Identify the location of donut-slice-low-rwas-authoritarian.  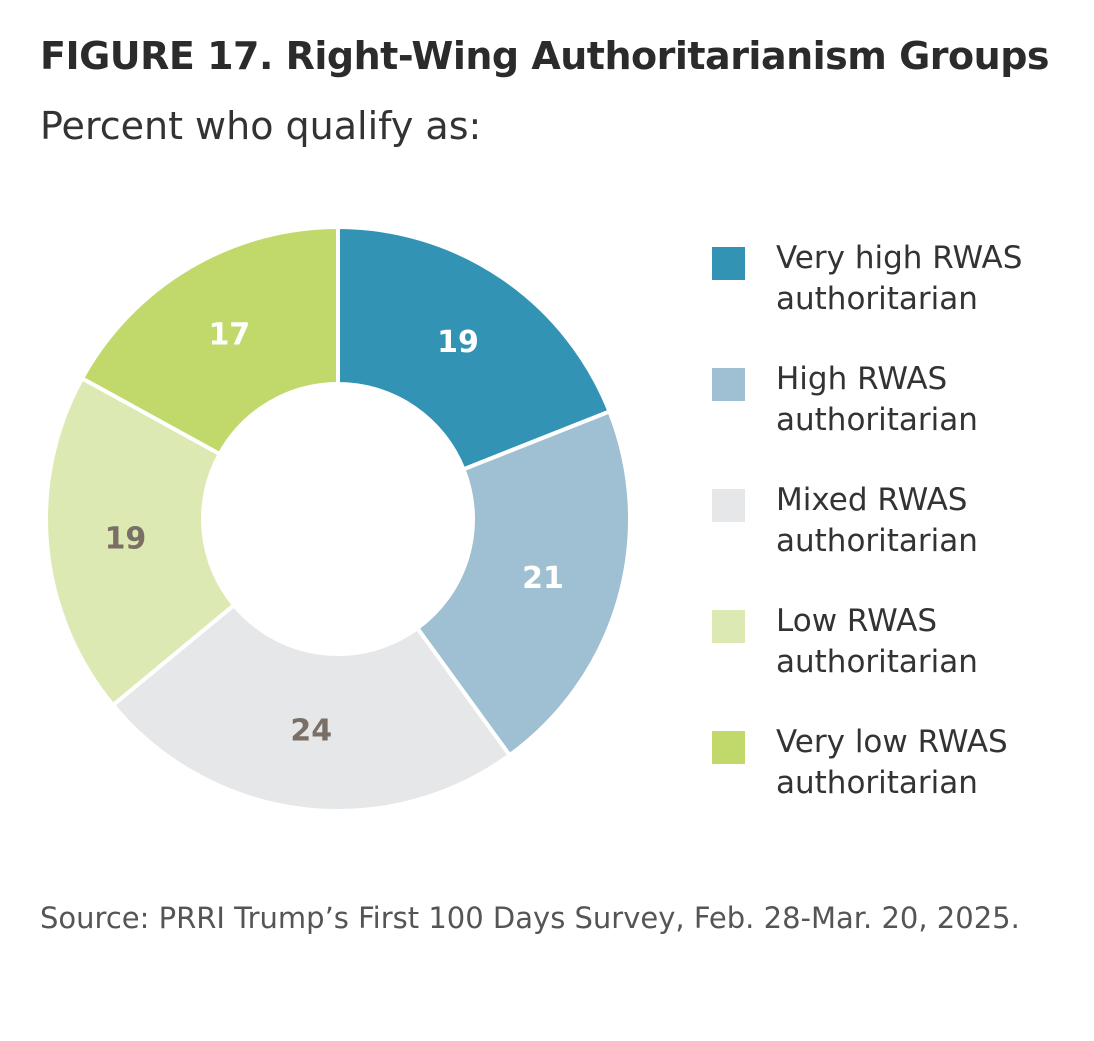
(140, 542).